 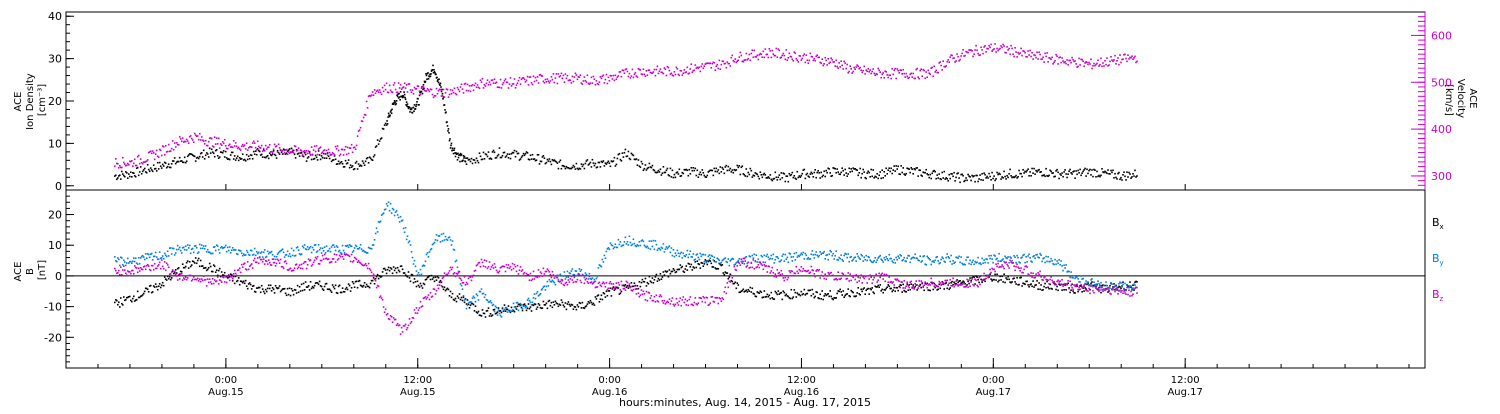 What do you see at coordinates (55, 16) in the screenshot?
I see `top-left-tick-label: 40` at bounding box center [55, 16].